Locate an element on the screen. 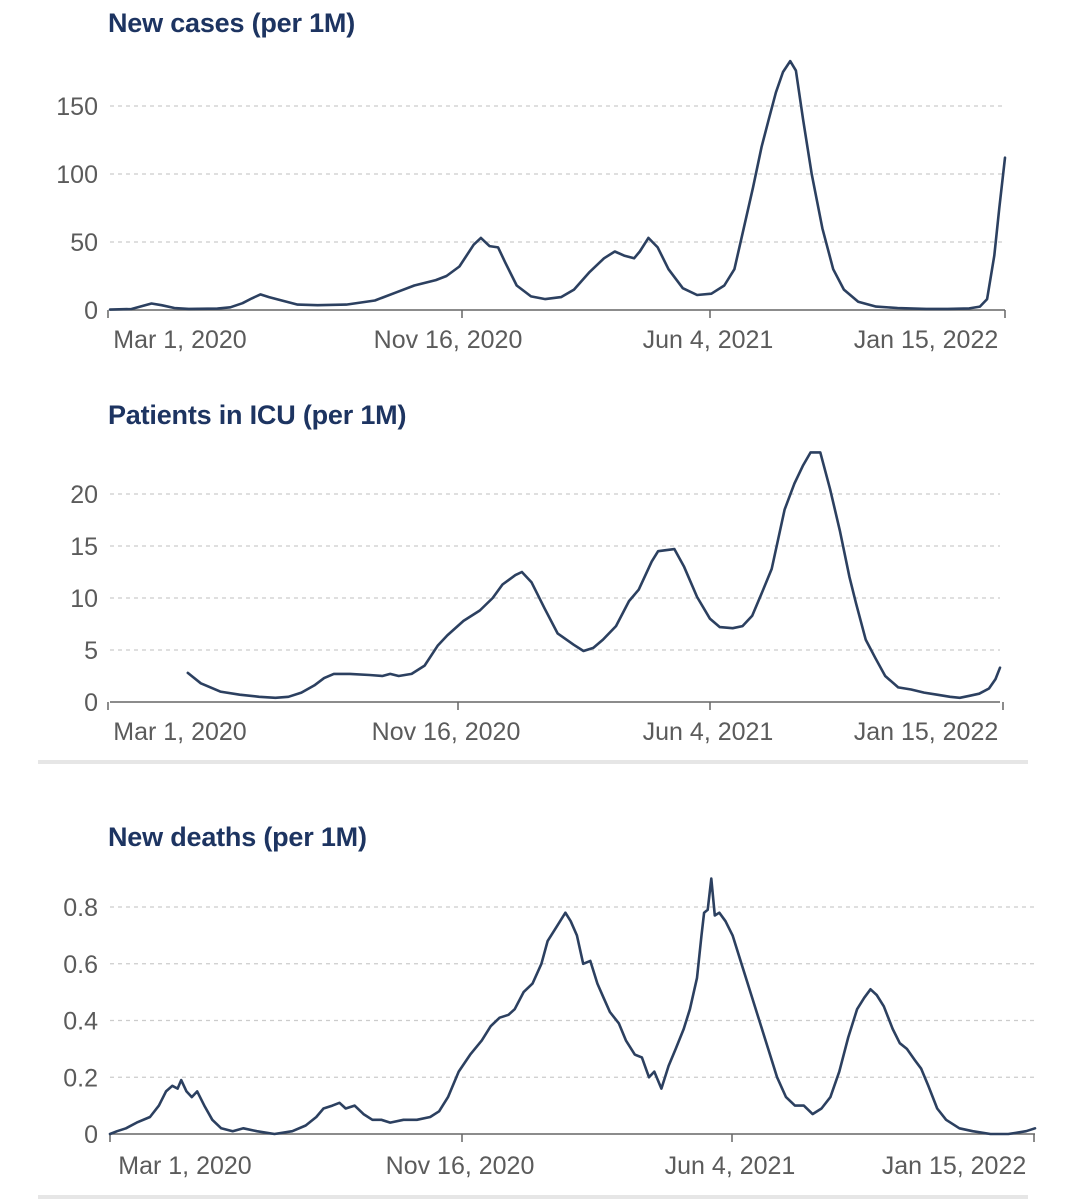 This screenshot has width=1082, height=1200. y-tick-label: 100 is located at coordinates (77, 175).